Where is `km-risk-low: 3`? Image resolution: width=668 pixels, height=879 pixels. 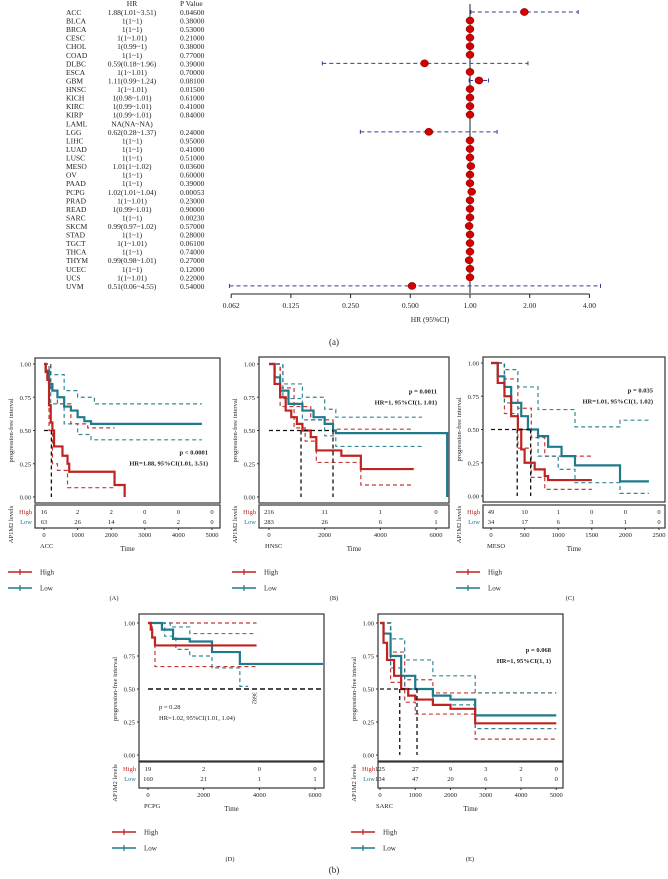
km-risk-low: 3 is located at coordinates (591, 522).